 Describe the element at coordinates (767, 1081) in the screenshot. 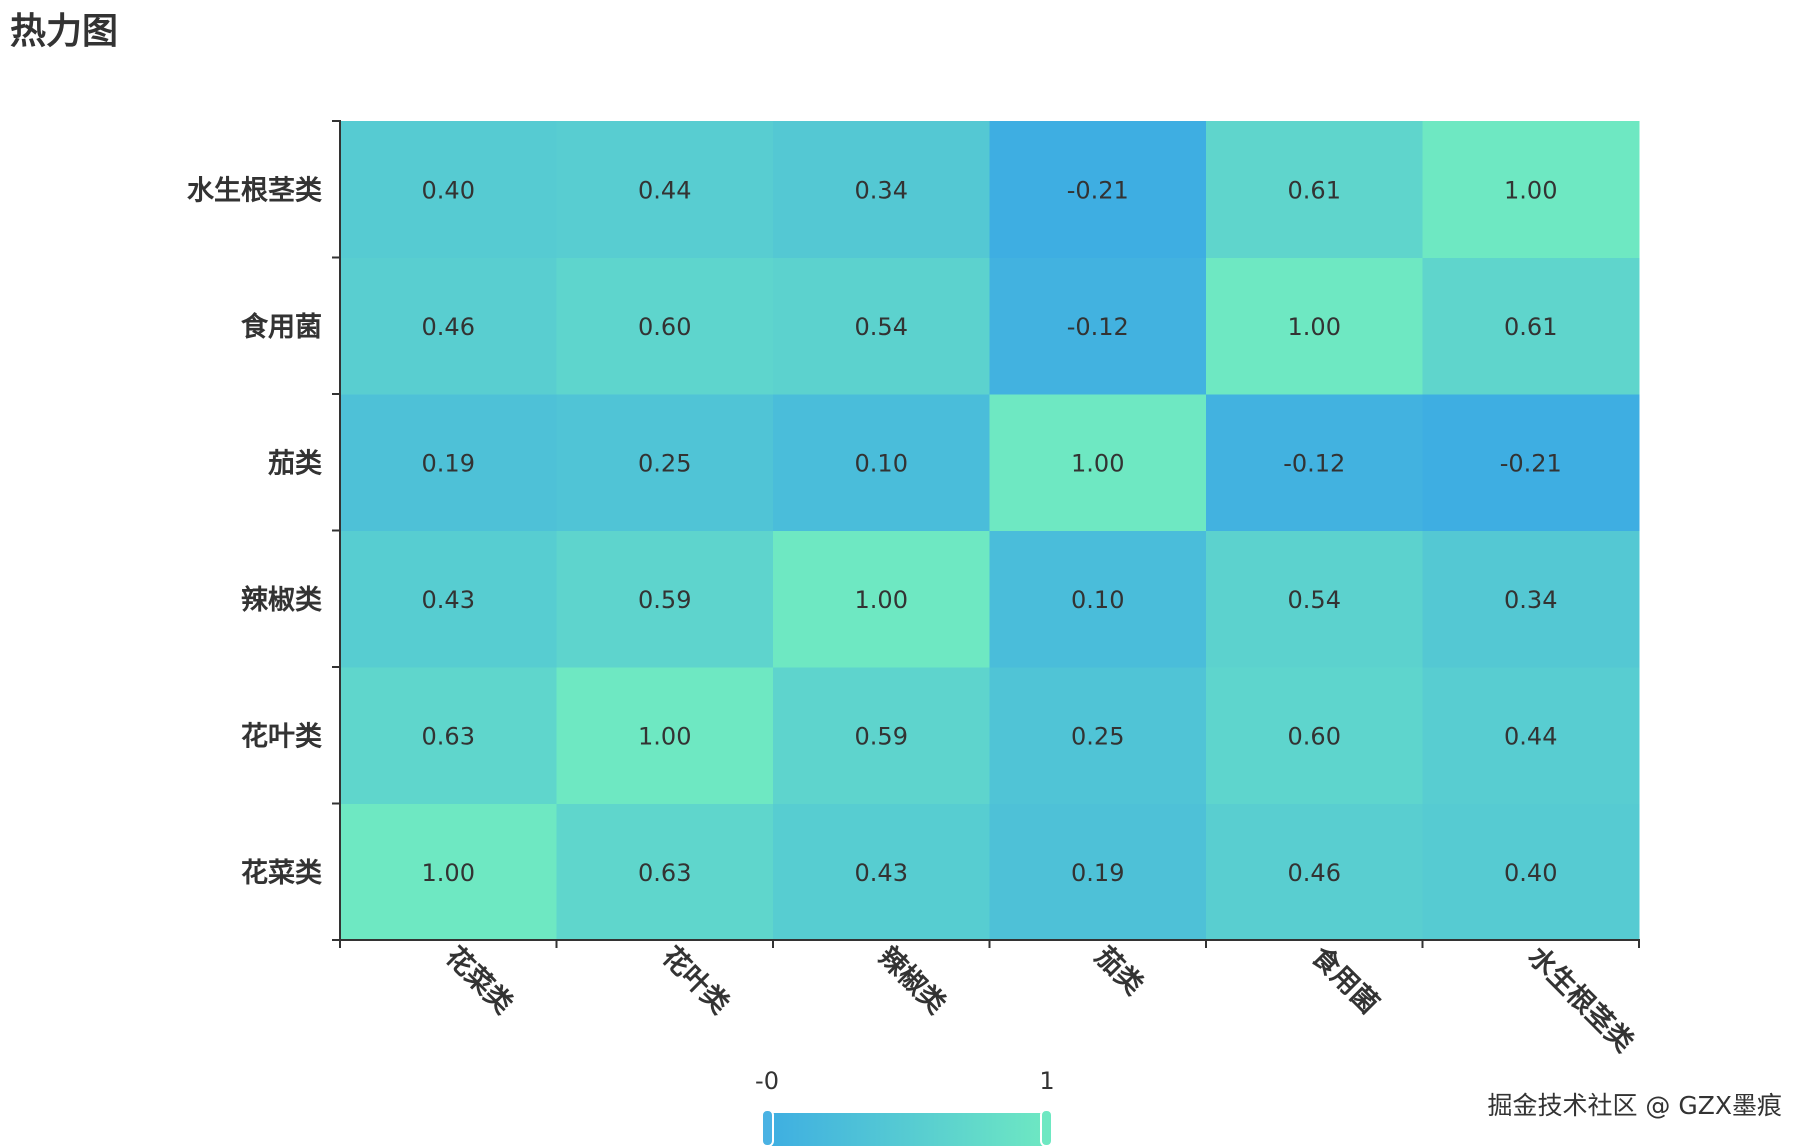

I see `visual-map-min-label: -0` at that location.